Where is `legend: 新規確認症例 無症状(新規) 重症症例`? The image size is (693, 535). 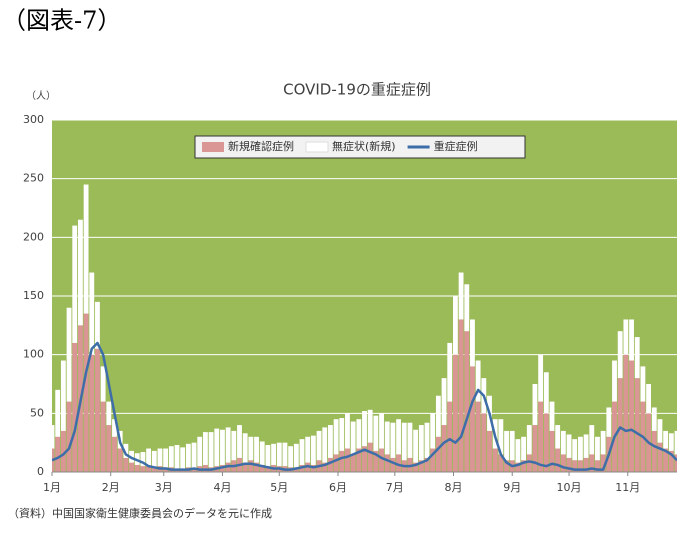
legend: 新規確認症例 無症状(新規) 重症症例 is located at coordinates (360, 147).